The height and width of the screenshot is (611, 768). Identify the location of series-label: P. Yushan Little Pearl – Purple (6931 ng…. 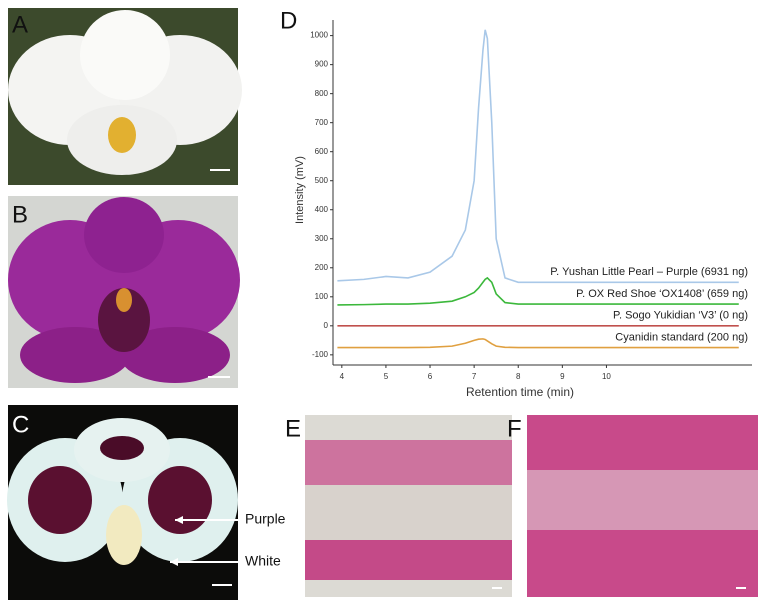
(649, 272).